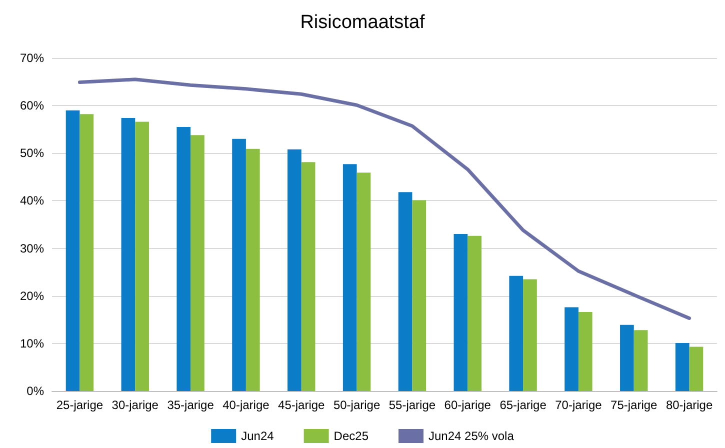 The image size is (725, 448). Describe the element at coordinates (578, 405) in the screenshot. I see `x-tick-label: 70-jarige` at that location.